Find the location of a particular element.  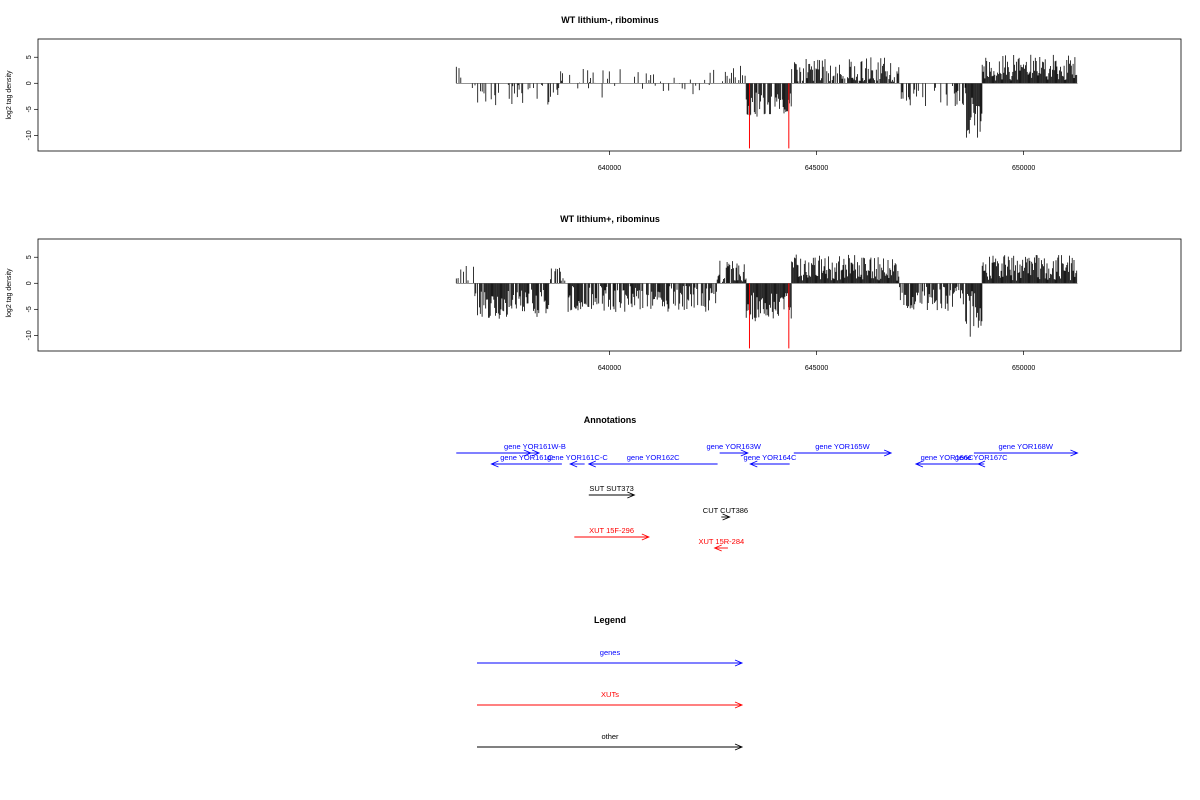

feature-label: gene YOR161C is located at coordinates (526, 457).